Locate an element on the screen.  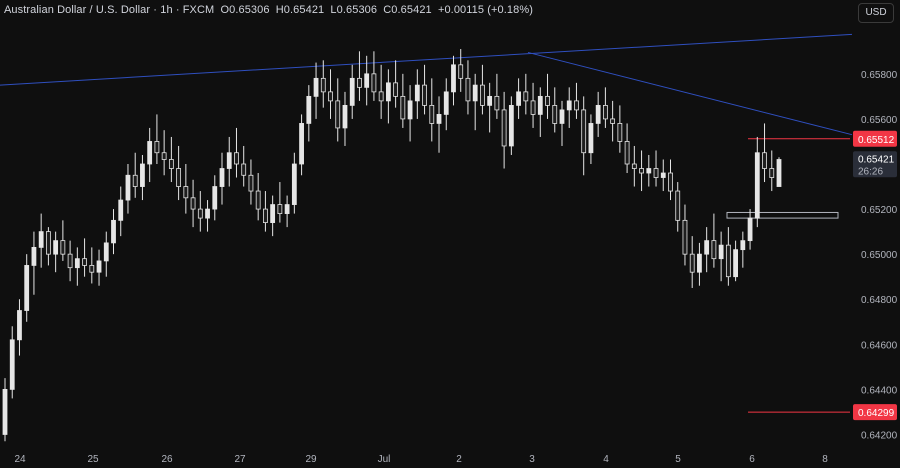
y-tick-label: 0.65000 is located at coordinates (879, 255).